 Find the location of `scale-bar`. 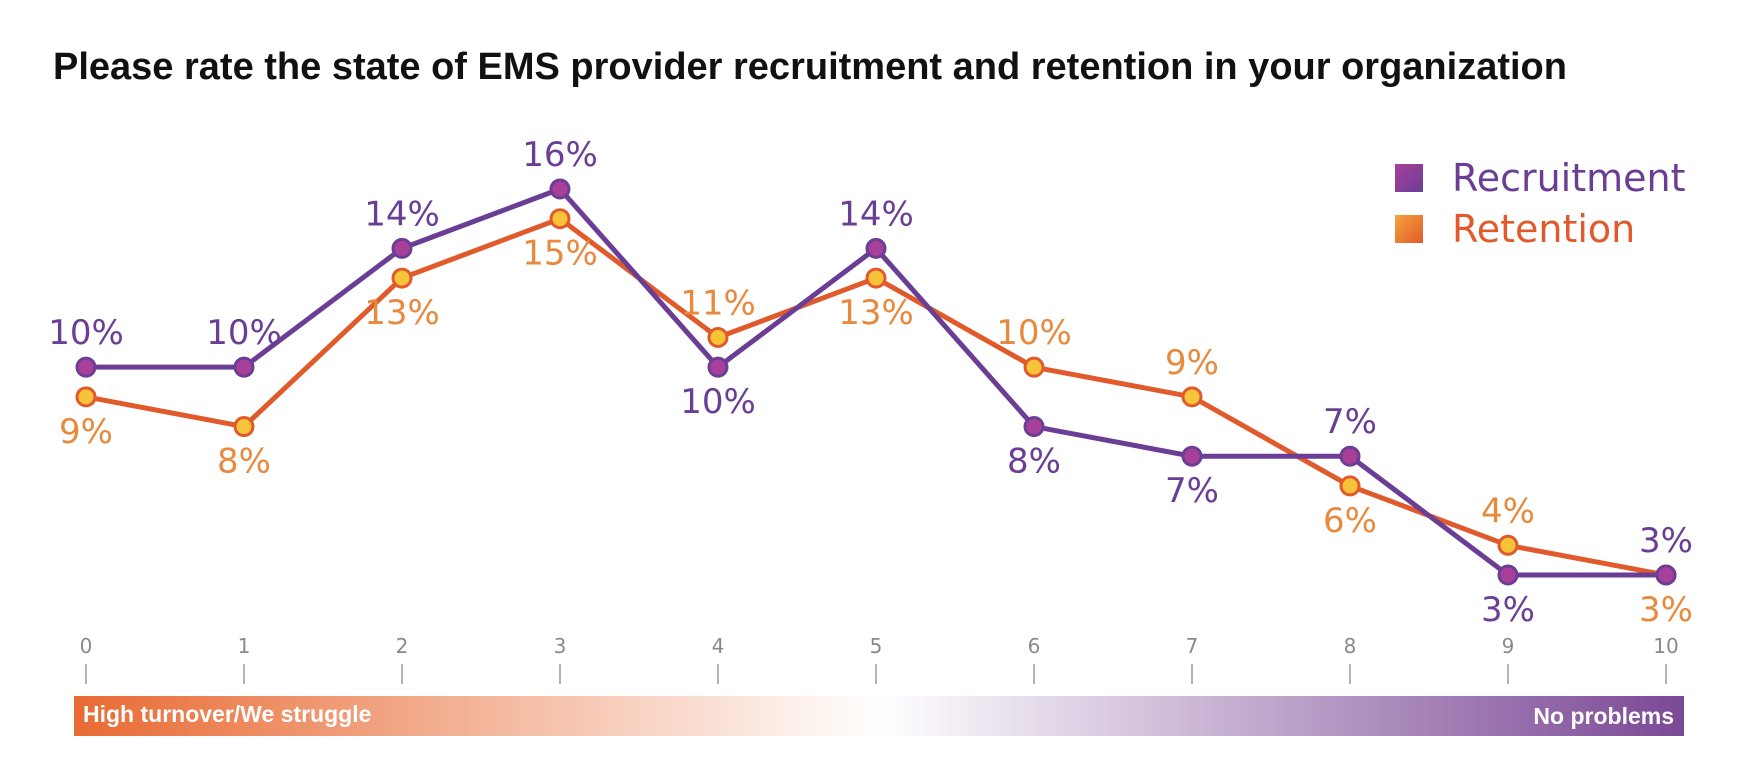

scale-bar is located at coordinates (879, 716).